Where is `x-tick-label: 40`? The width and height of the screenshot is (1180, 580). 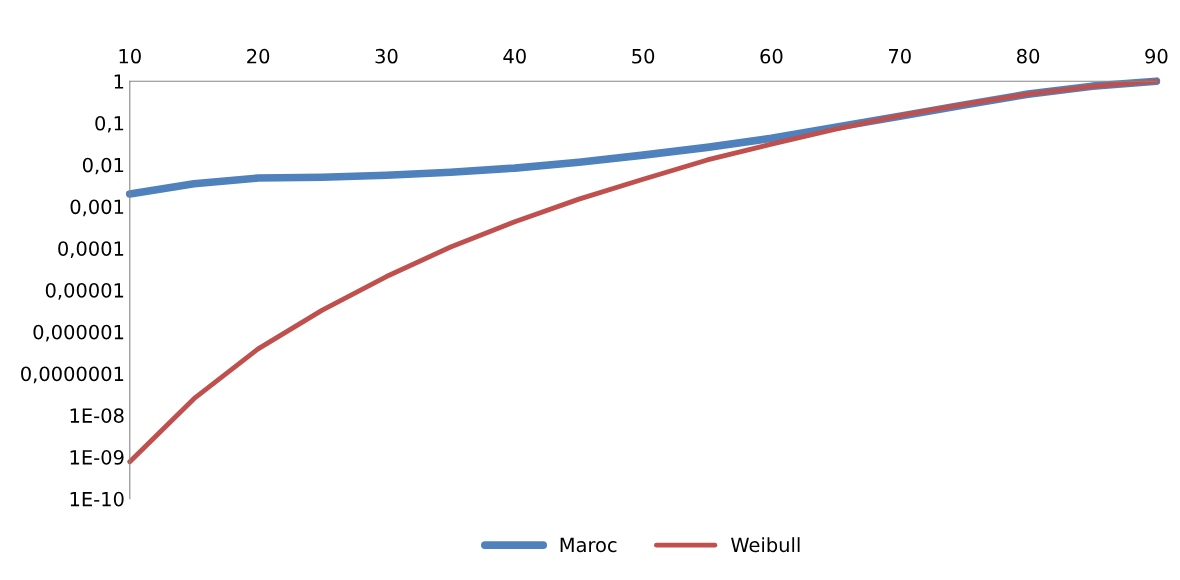
x-tick-label: 40 is located at coordinates (514, 56).